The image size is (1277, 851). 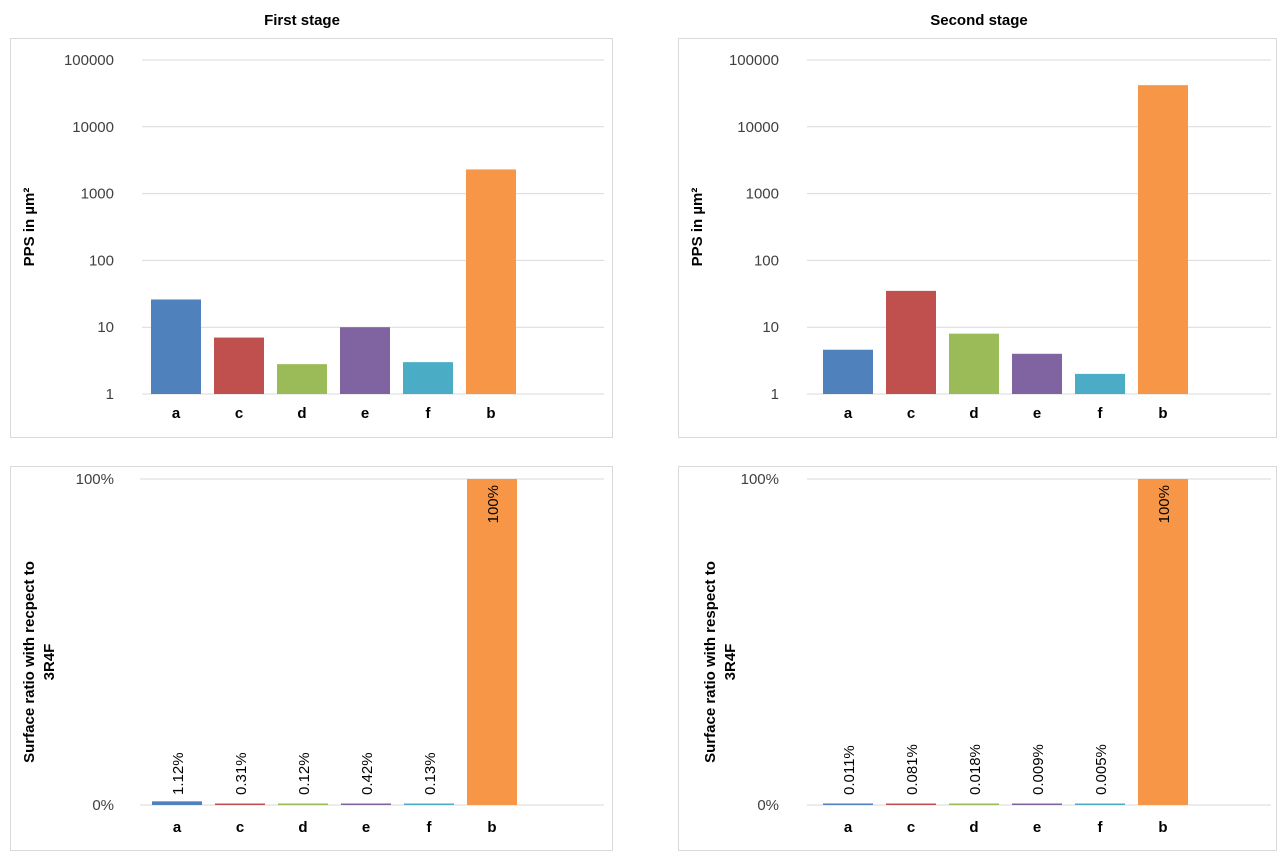 What do you see at coordinates (430, 773) in the screenshot?
I see `data-label: 0.13%` at bounding box center [430, 773].